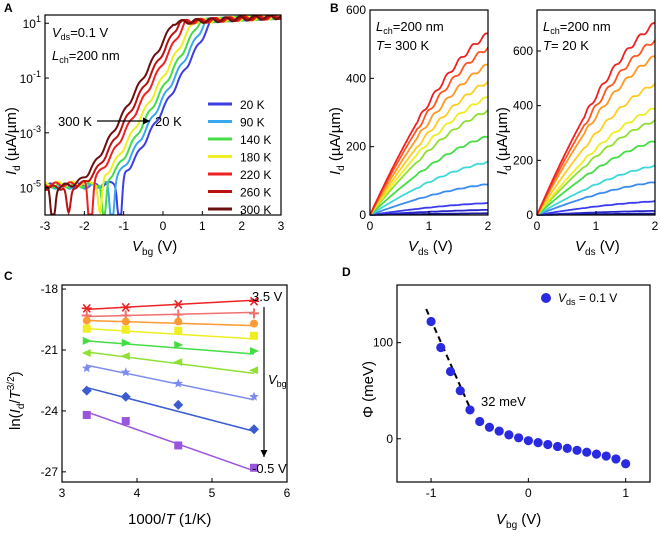  Describe the element at coordinates (523, 160) in the screenshot. I see `b2-ytick-label: 200` at that location.